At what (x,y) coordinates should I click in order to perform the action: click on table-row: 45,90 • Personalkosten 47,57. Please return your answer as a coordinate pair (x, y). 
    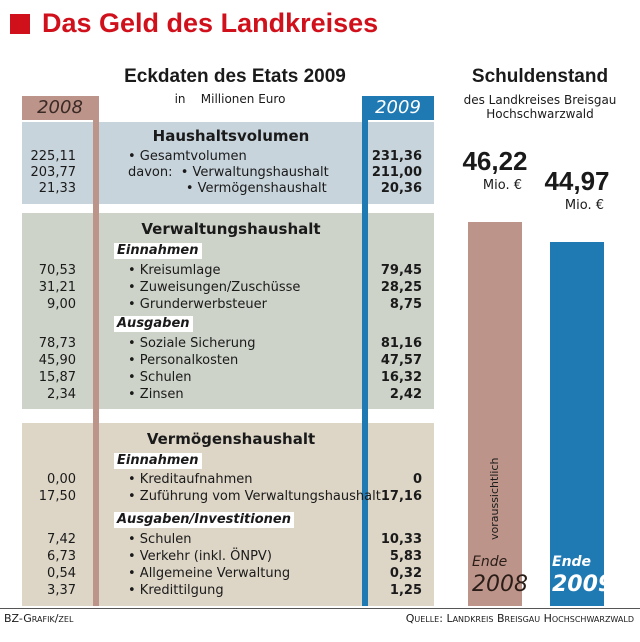
    Looking at the image, I should click on (228, 360).